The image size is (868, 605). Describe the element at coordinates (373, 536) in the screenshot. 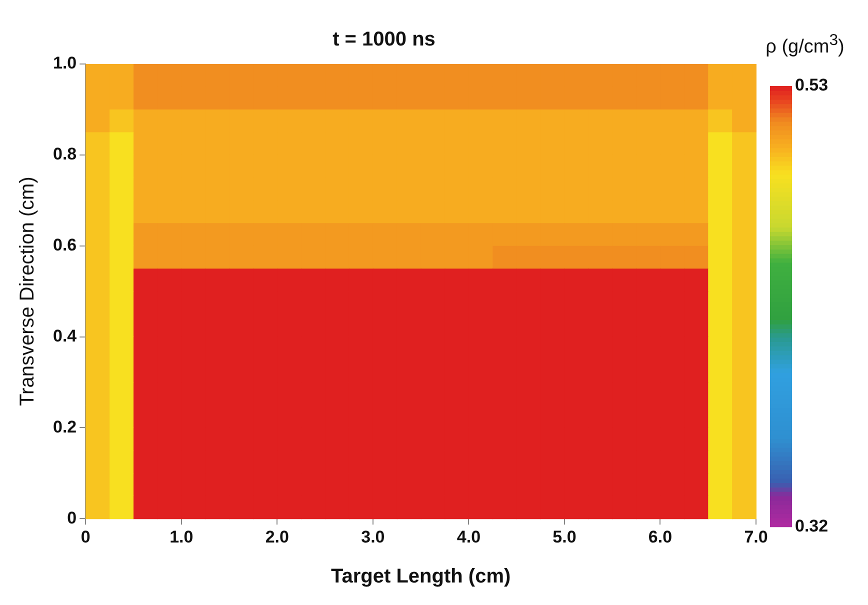

I see `x-tick-label: 3.0` at that location.